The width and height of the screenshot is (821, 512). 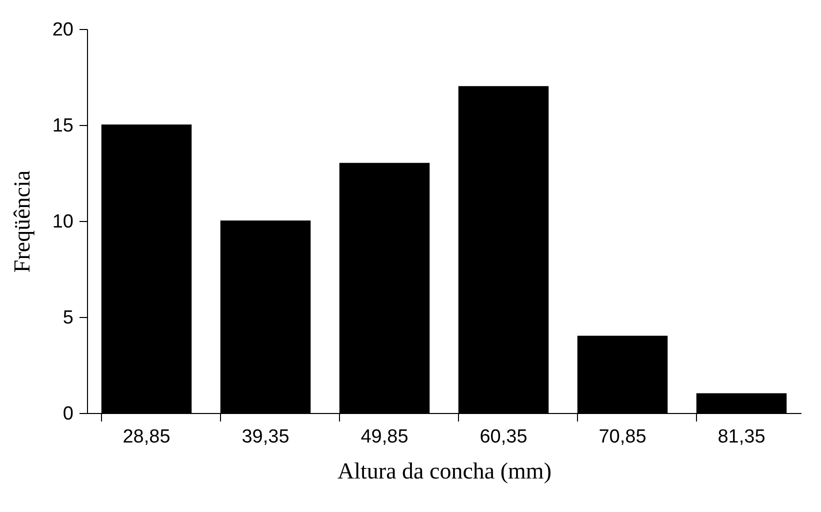 I want to click on y-tick-label: 10, so click(x=63, y=222).